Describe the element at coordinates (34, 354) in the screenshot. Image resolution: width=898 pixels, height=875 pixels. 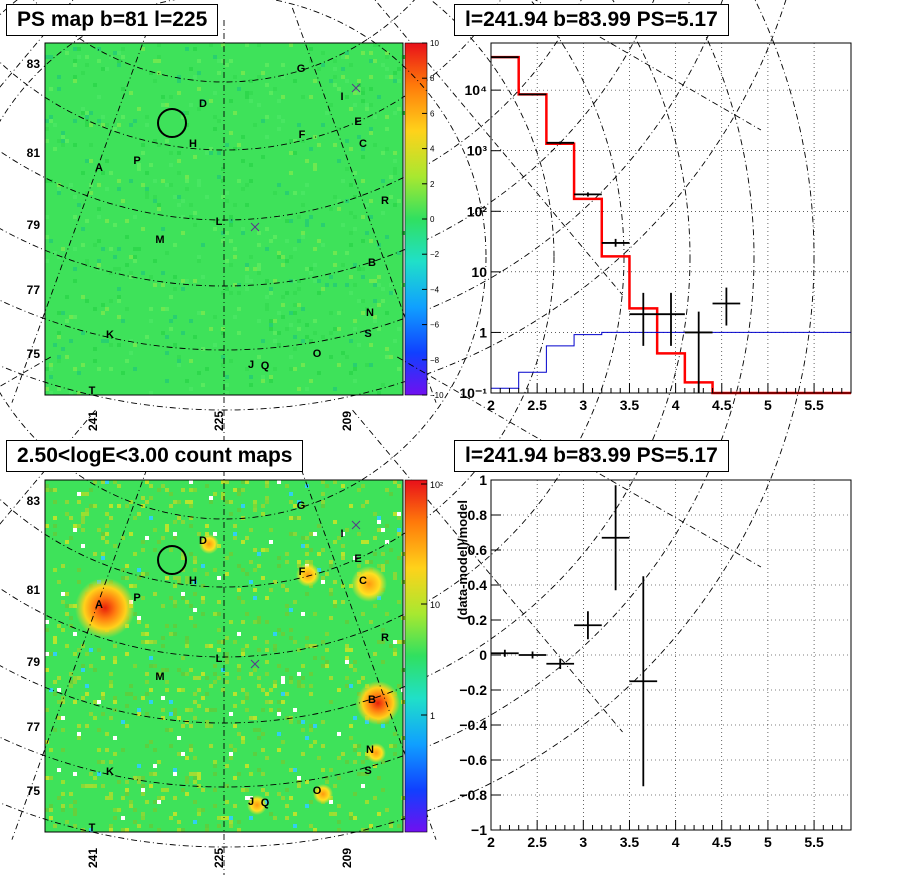
I see `lat-tick-label: 75` at that location.